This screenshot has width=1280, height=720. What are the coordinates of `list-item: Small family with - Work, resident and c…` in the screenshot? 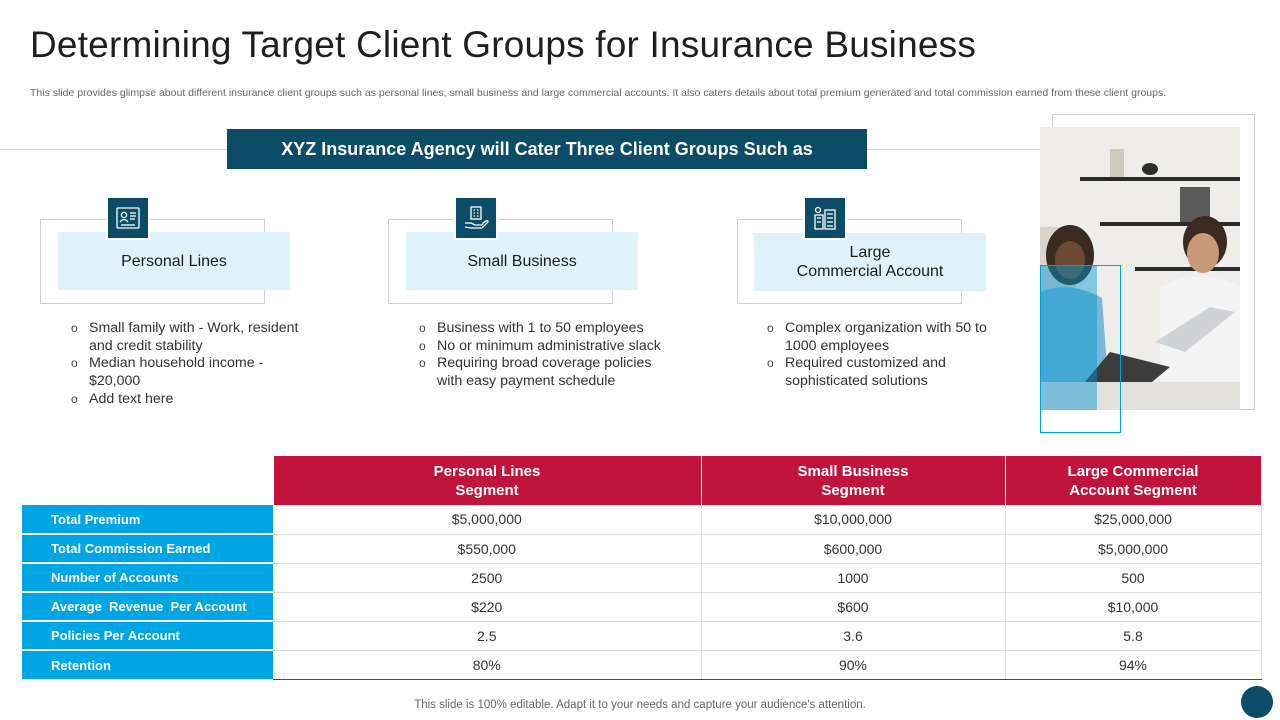 It's located at (192, 337).